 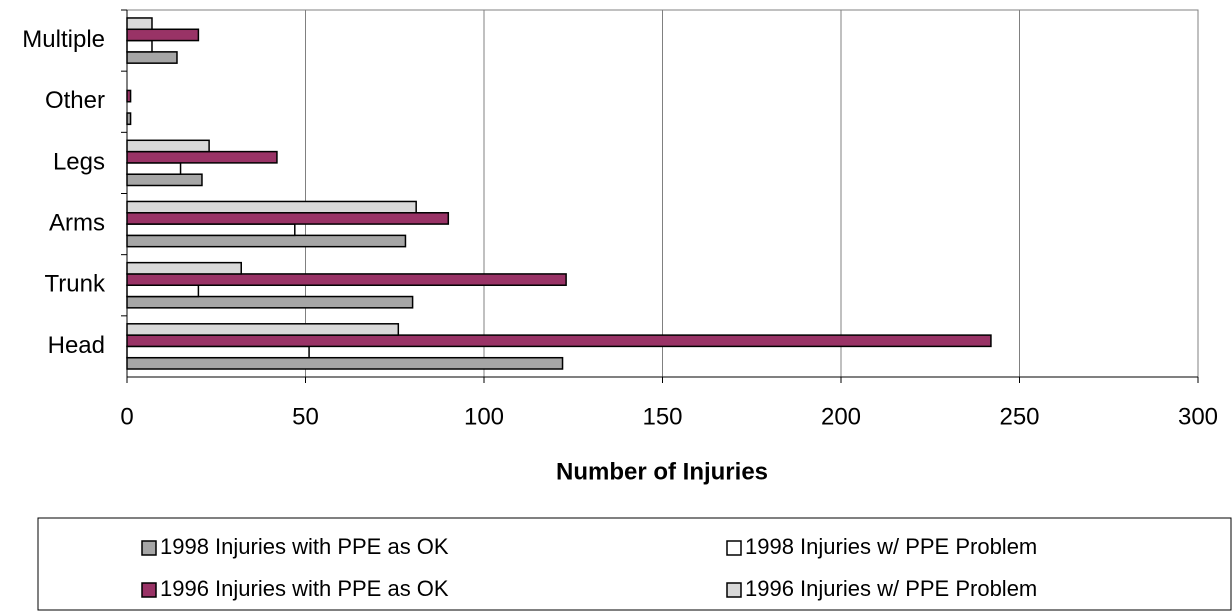 I want to click on x-tick-label: 50, so click(x=305, y=416).